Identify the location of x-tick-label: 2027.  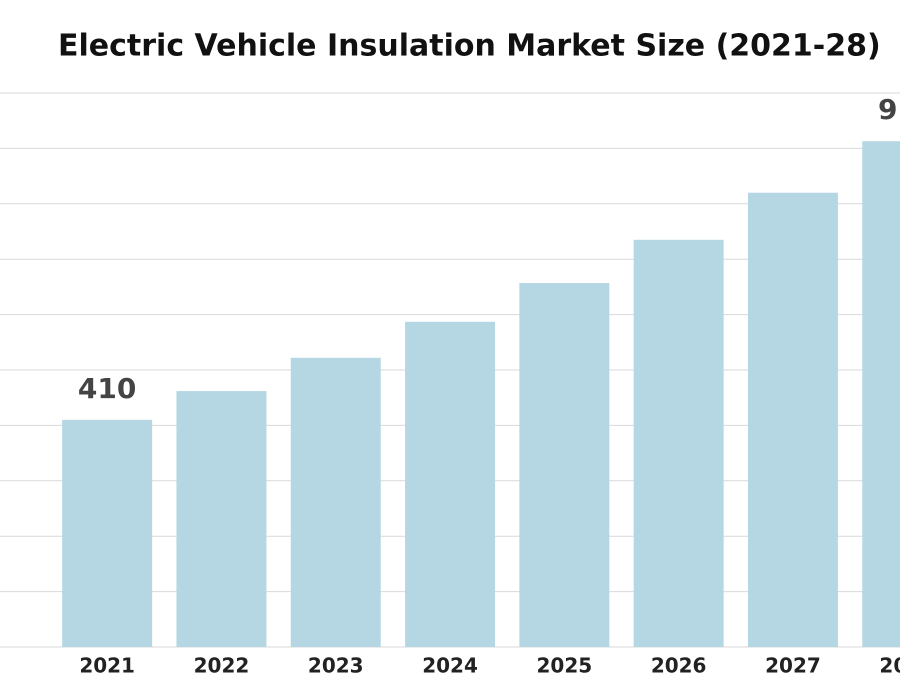
(793, 666).